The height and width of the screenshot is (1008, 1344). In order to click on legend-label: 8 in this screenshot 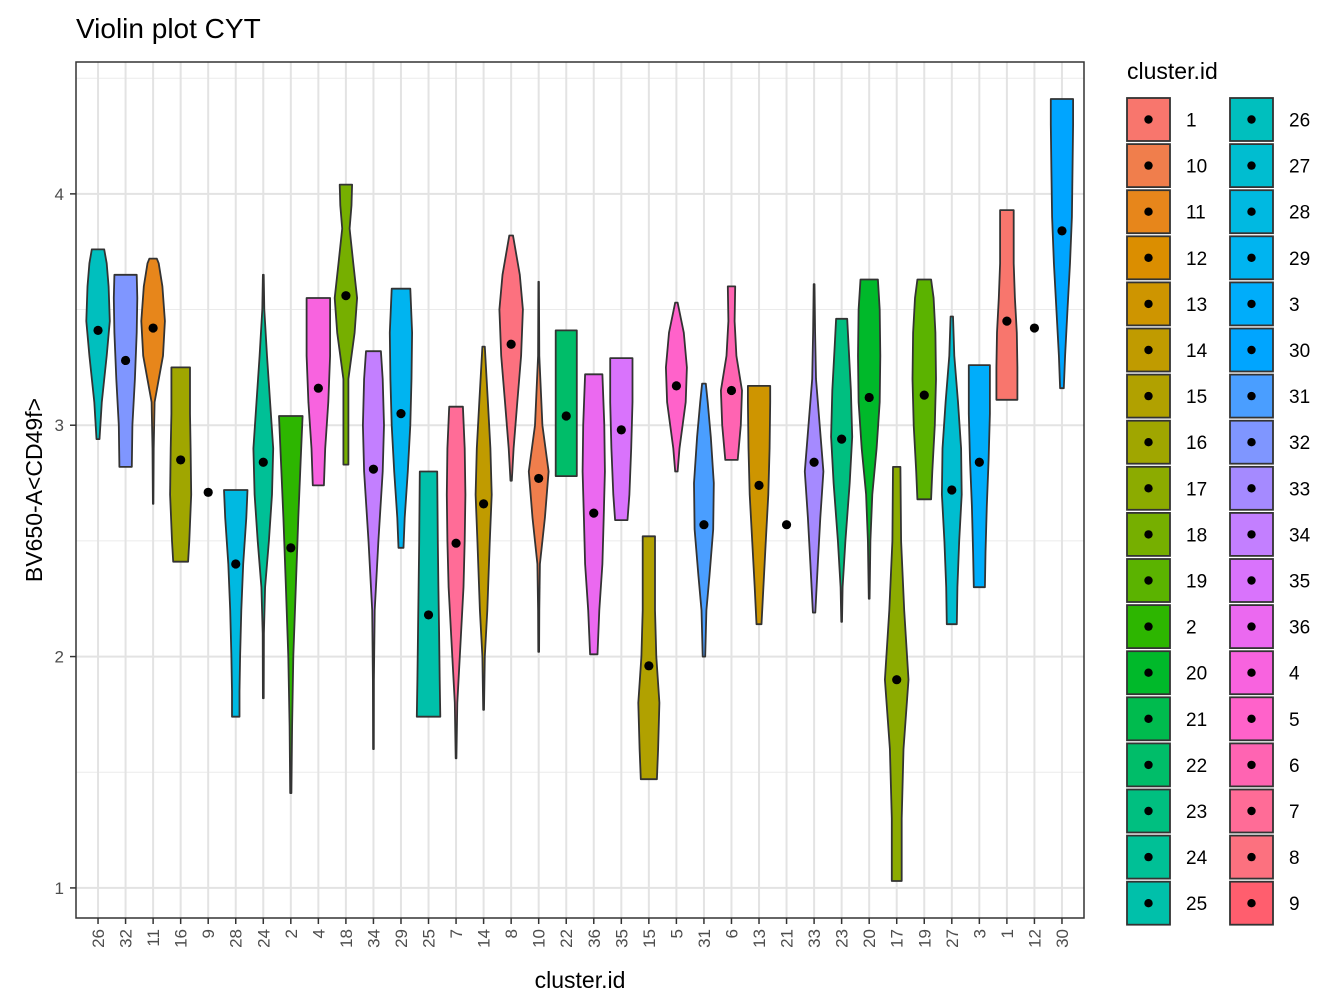, I will do `click(1294, 858)`.